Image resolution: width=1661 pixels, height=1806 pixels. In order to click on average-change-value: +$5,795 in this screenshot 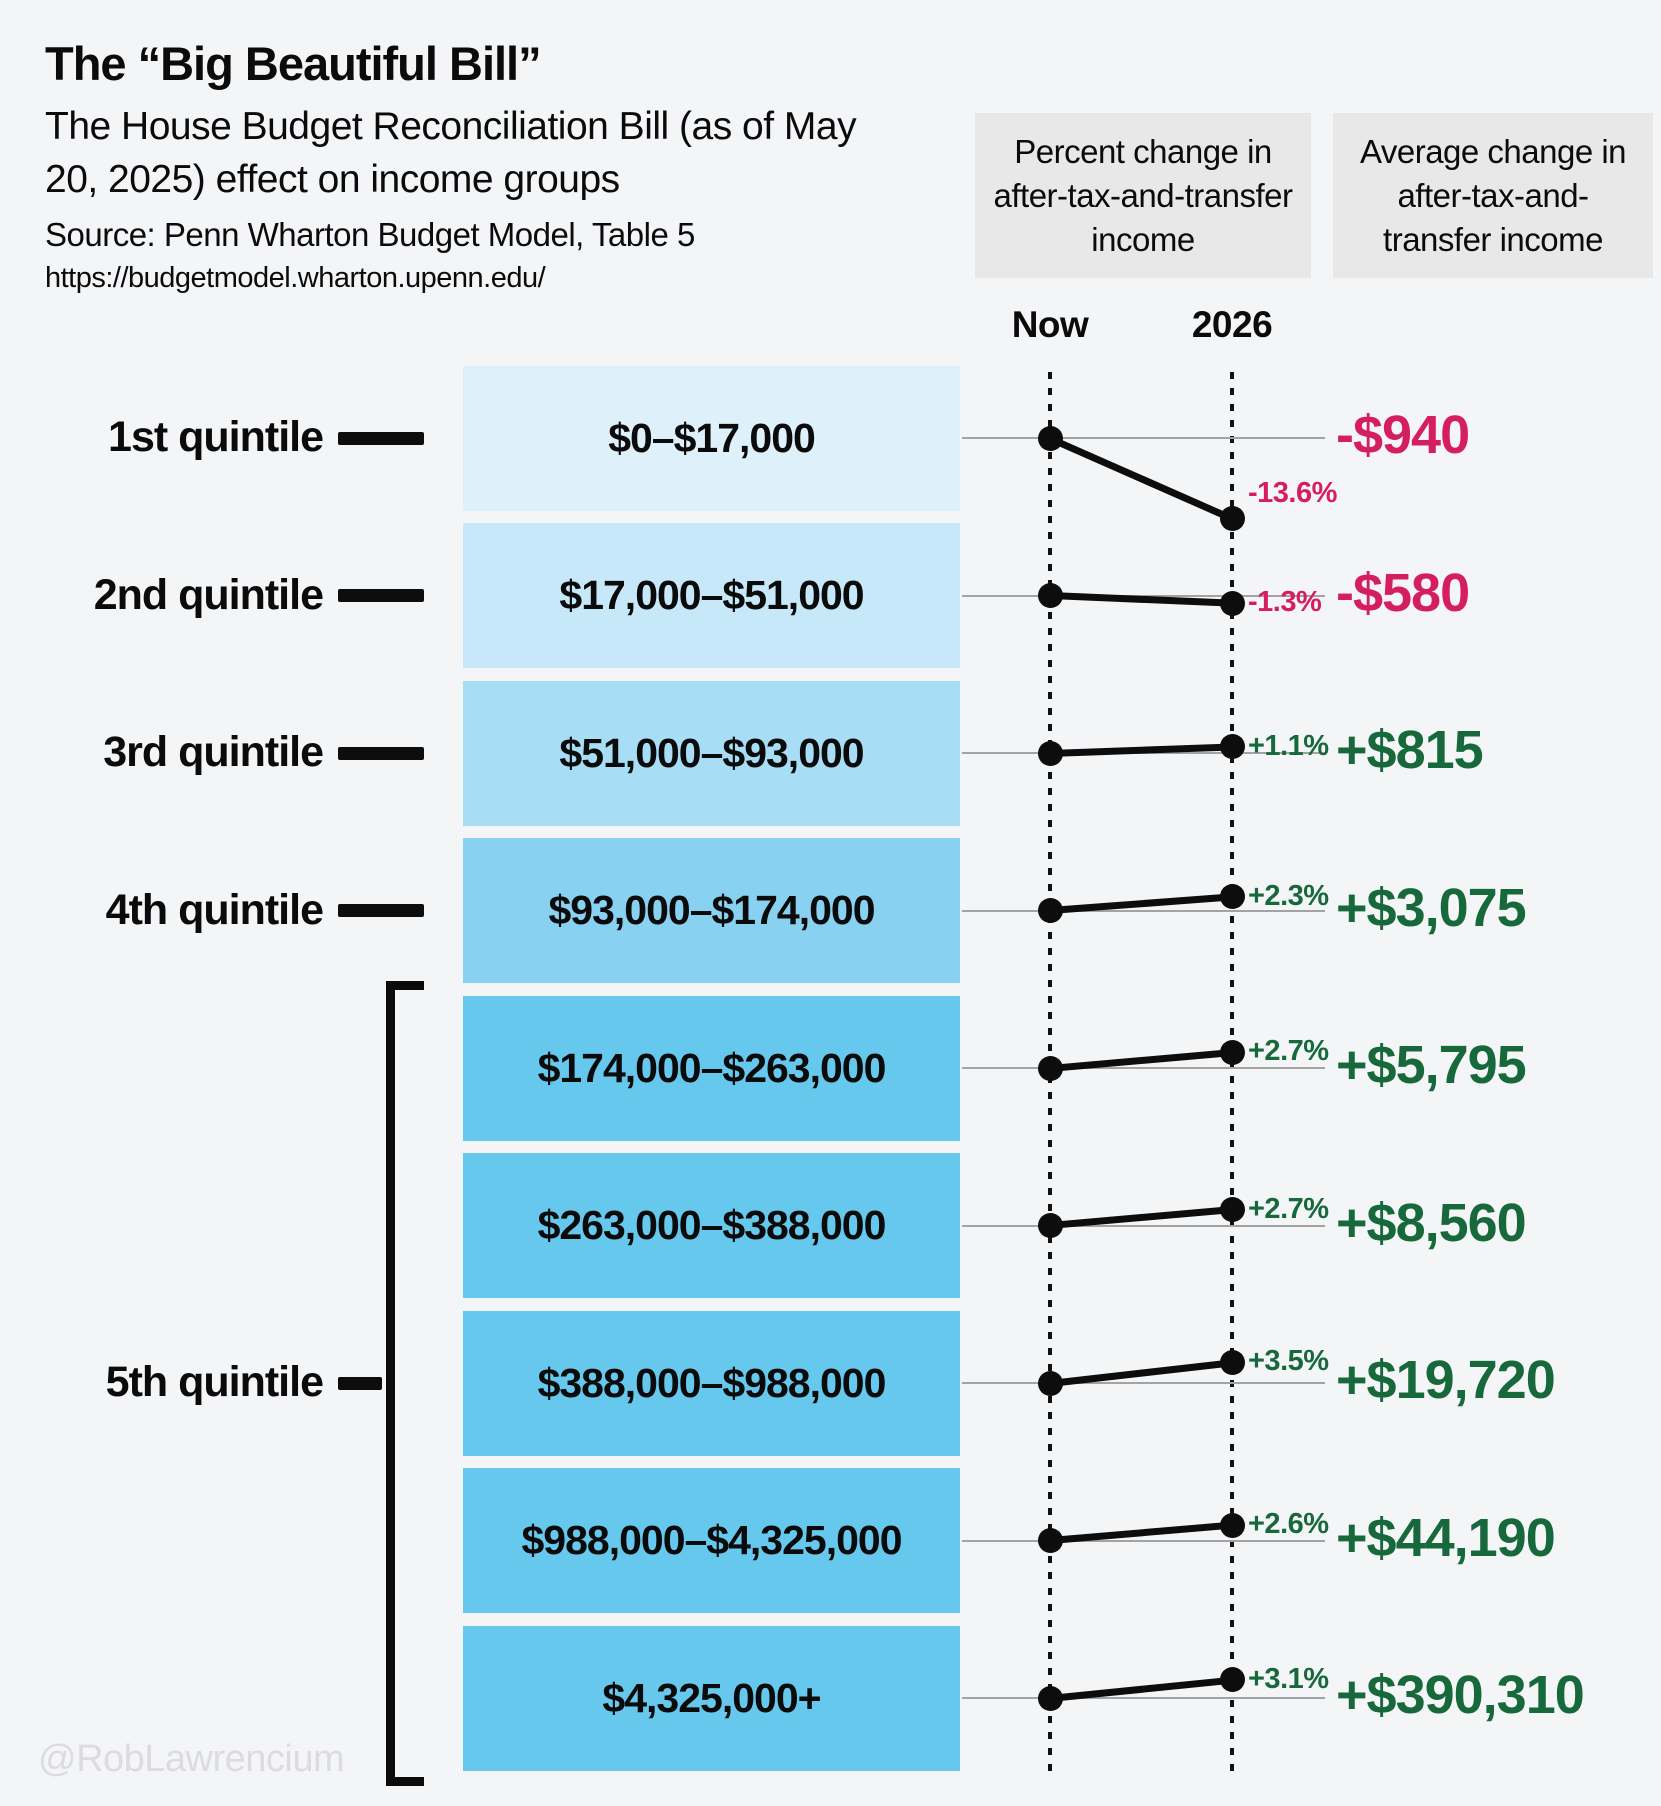, I will do `click(1431, 1065)`.